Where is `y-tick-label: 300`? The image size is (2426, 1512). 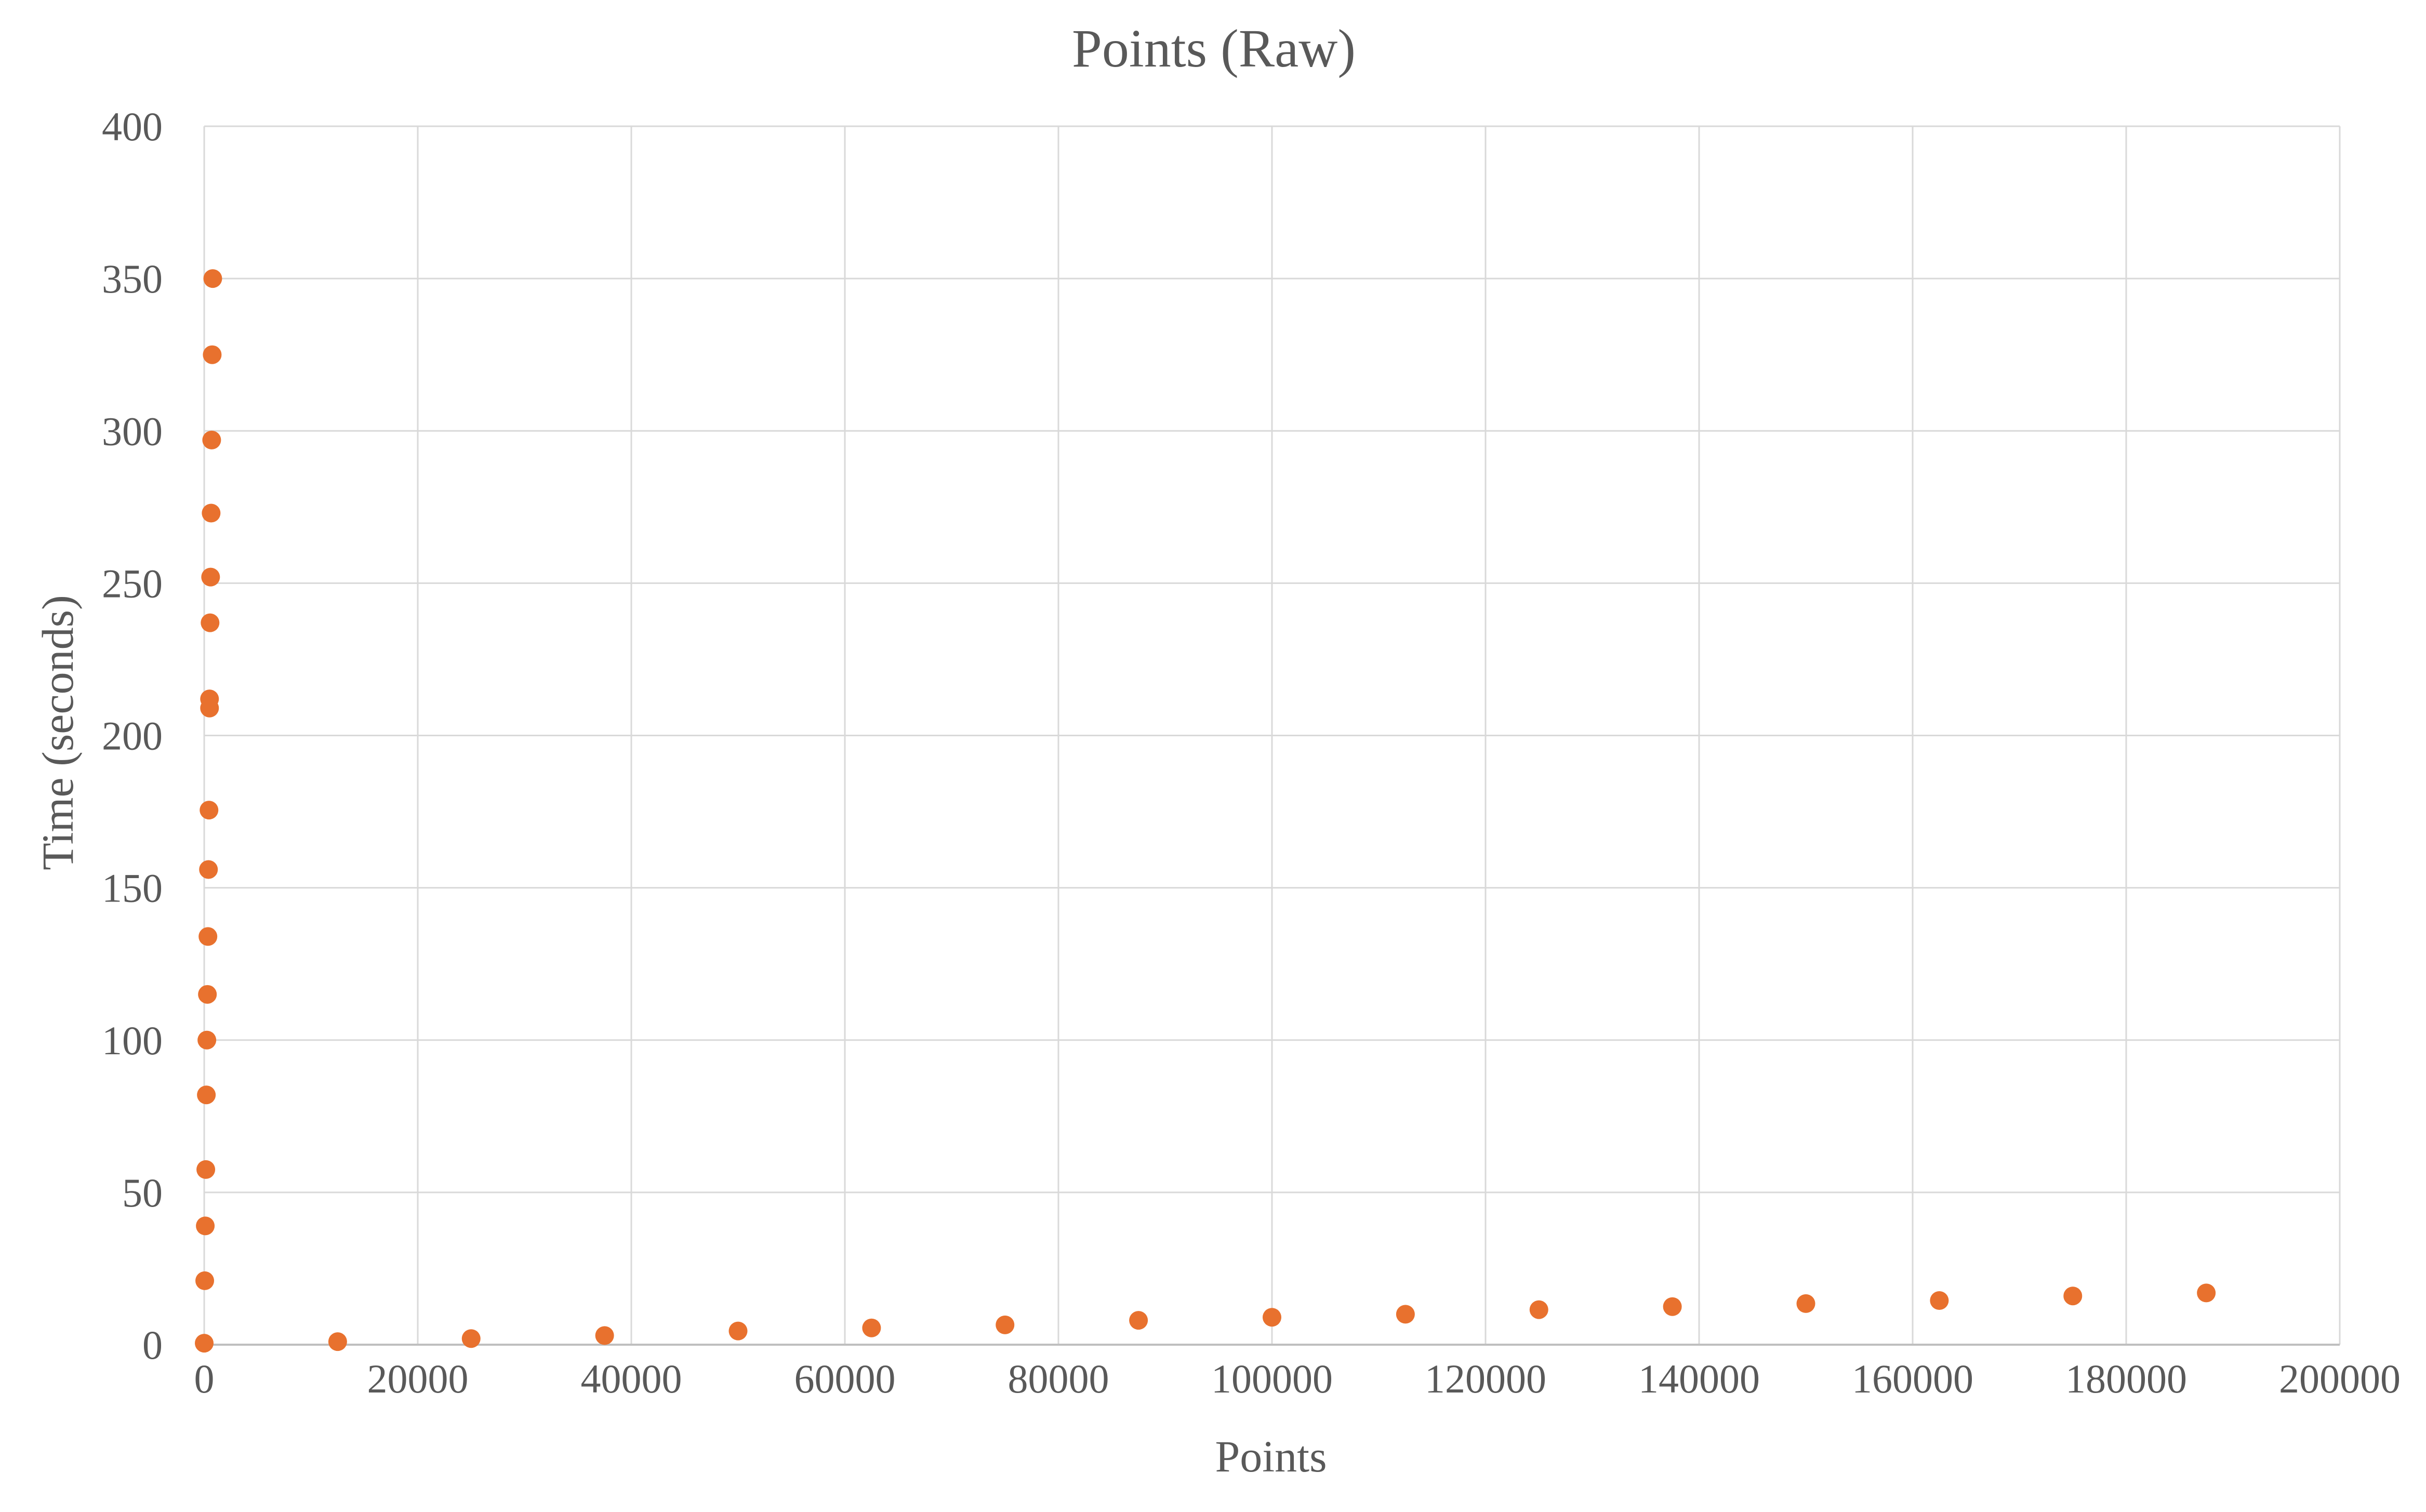
y-tick-label: 300 is located at coordinates (132, 431).